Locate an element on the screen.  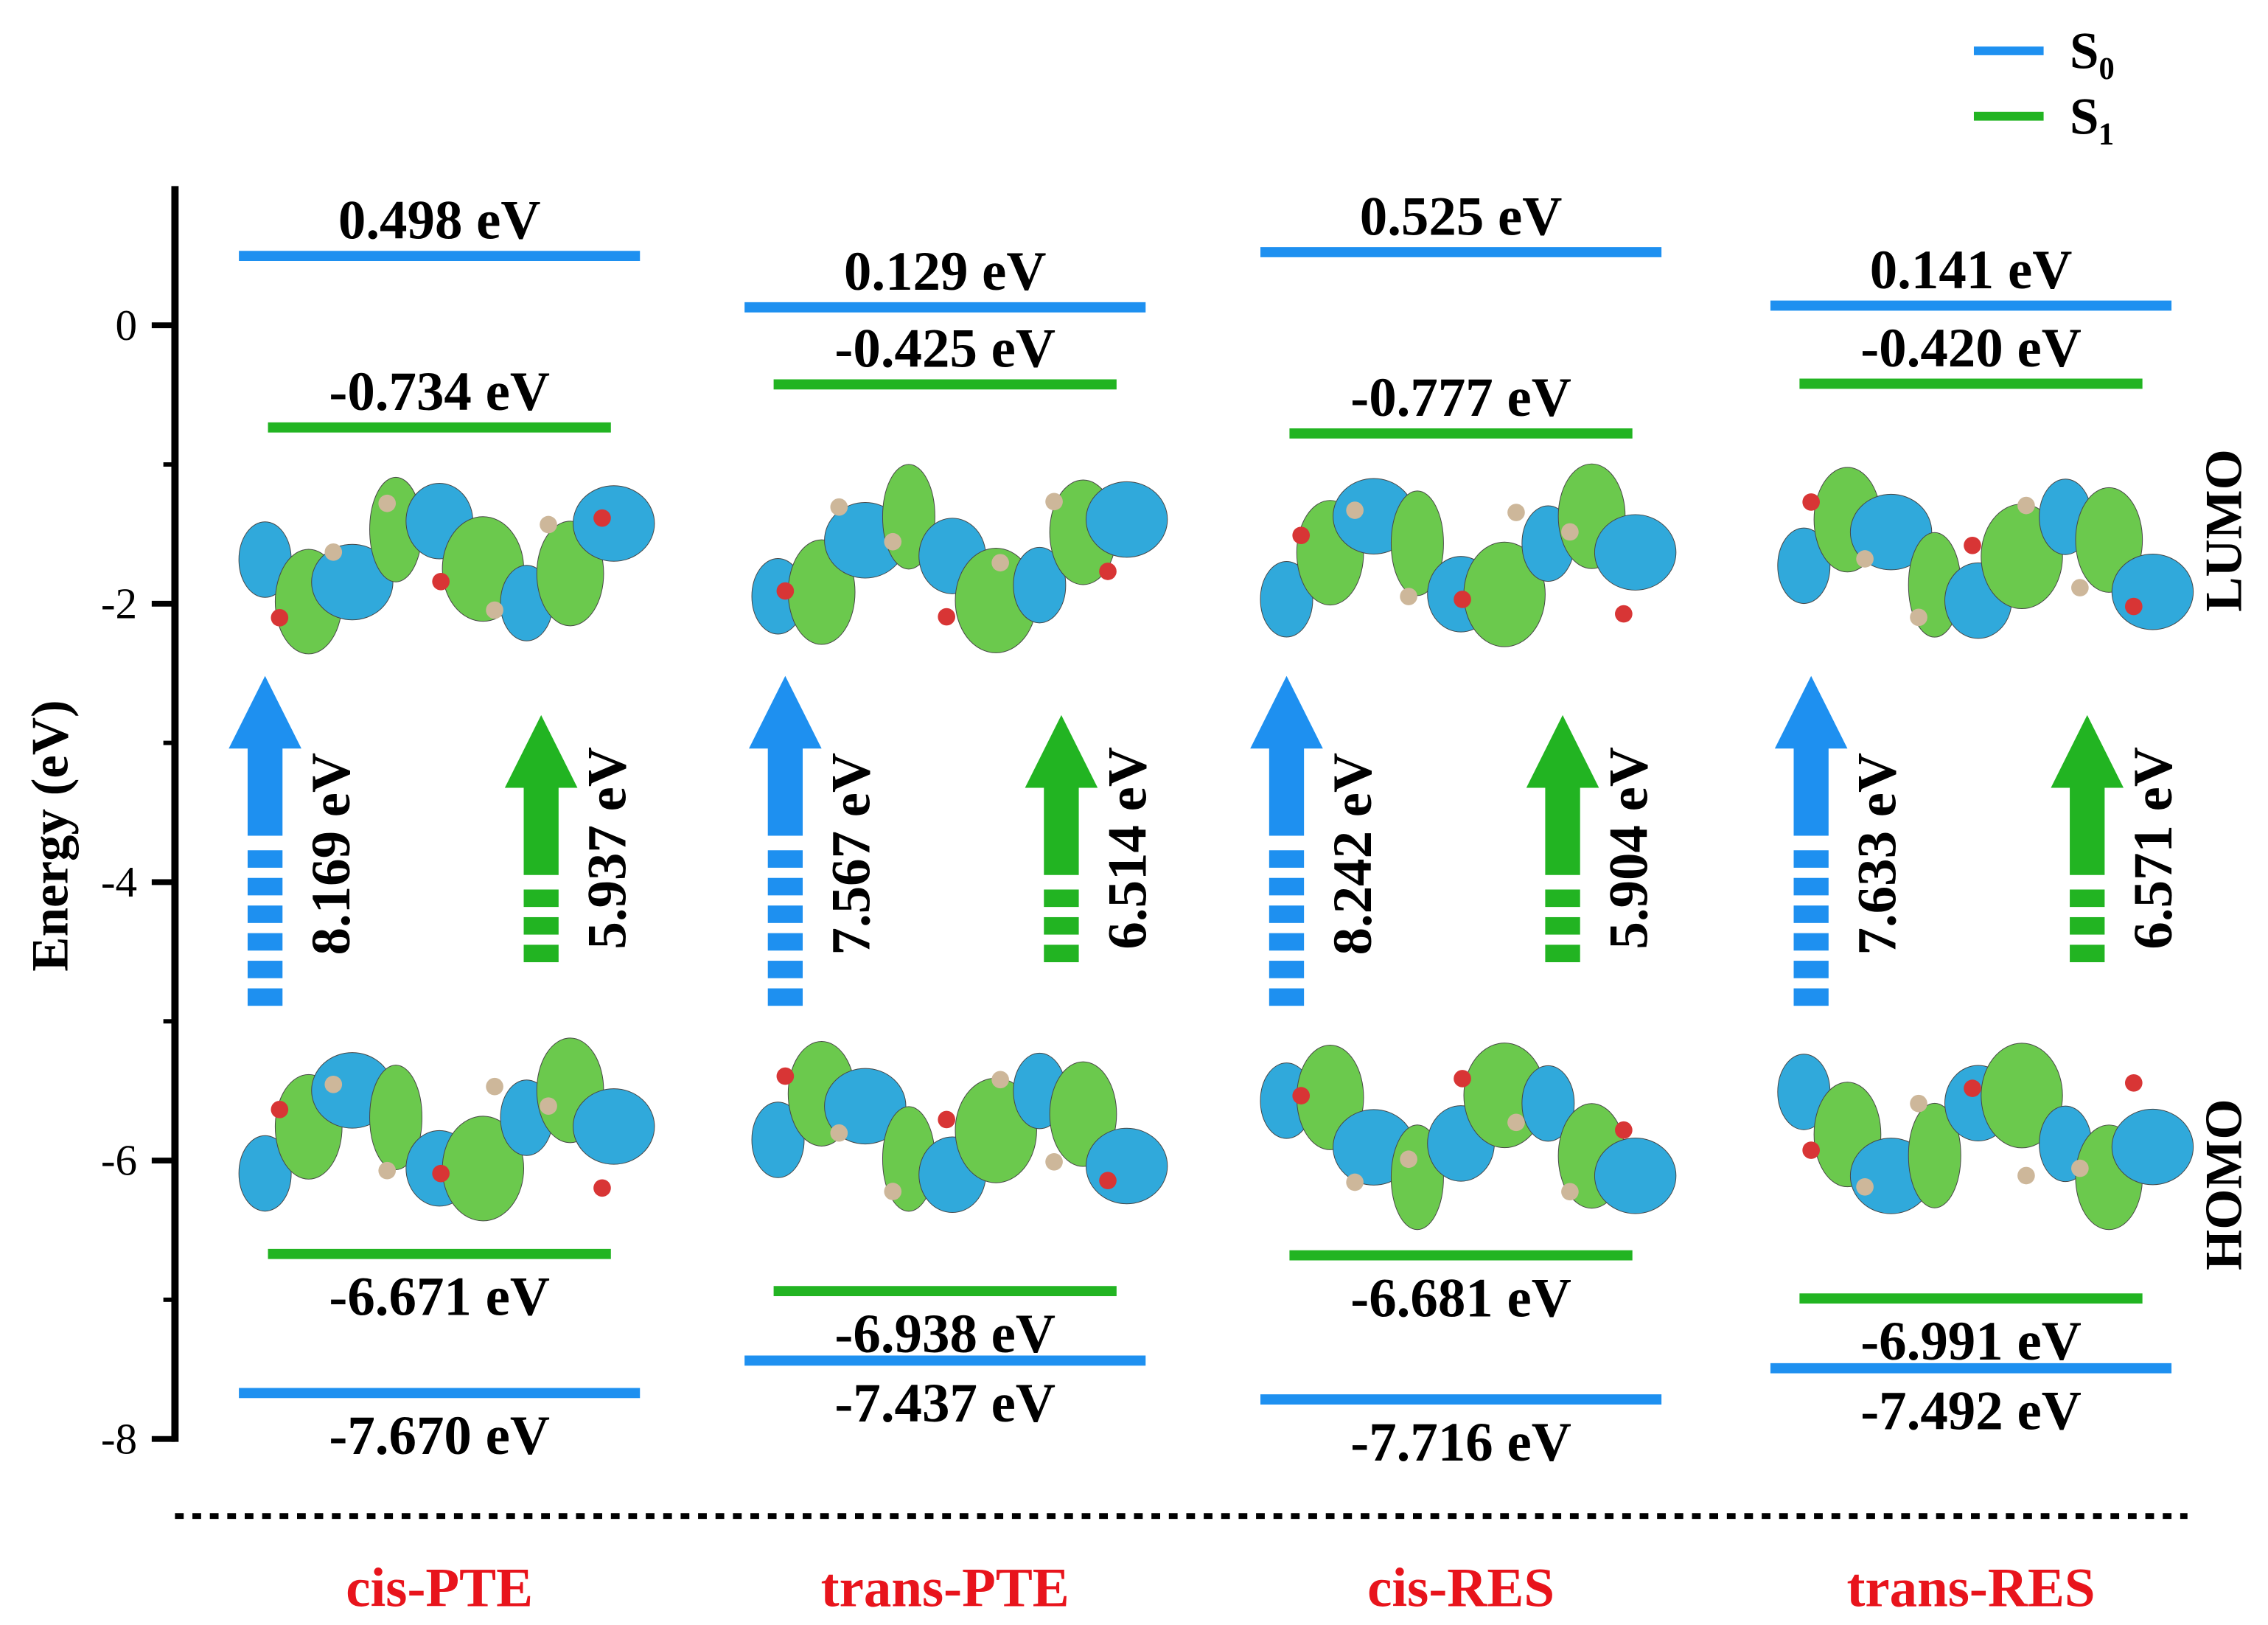
category-label: cis-RES is located at coordinates (1461, 1587).